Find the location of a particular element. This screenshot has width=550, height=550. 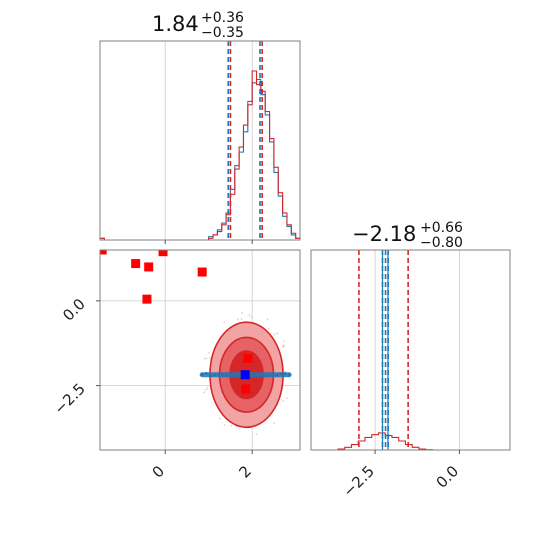

tl-title-value: 1.84 is located at coordinates (175, 24).